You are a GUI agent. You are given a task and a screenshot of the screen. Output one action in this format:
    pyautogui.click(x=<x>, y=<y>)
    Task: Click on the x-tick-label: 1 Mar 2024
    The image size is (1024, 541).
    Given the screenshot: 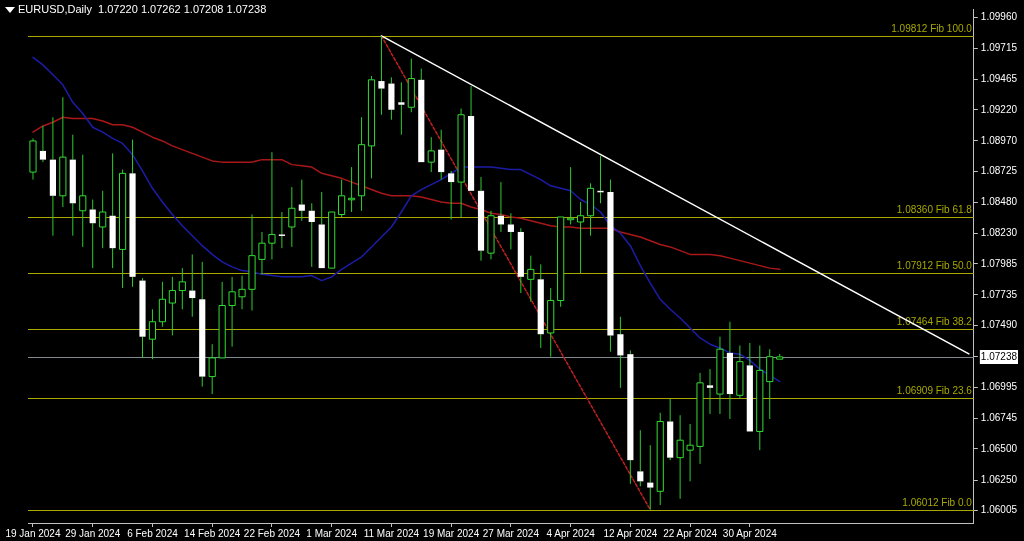 What is the action you would take?
    pyautogui.click(x=332, y=533)
    